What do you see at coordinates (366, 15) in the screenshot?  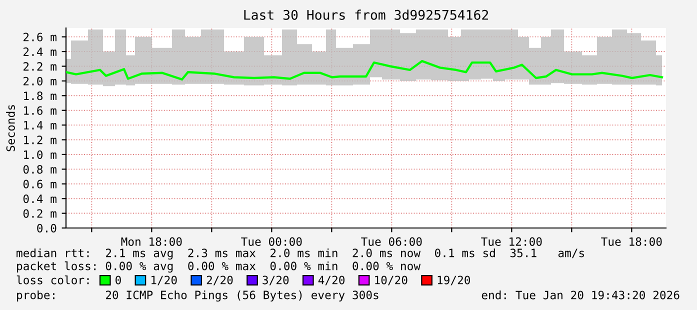 I see `chart-title: Last 30 Hours from 3d9925754162` at bounding box center [366, 15].